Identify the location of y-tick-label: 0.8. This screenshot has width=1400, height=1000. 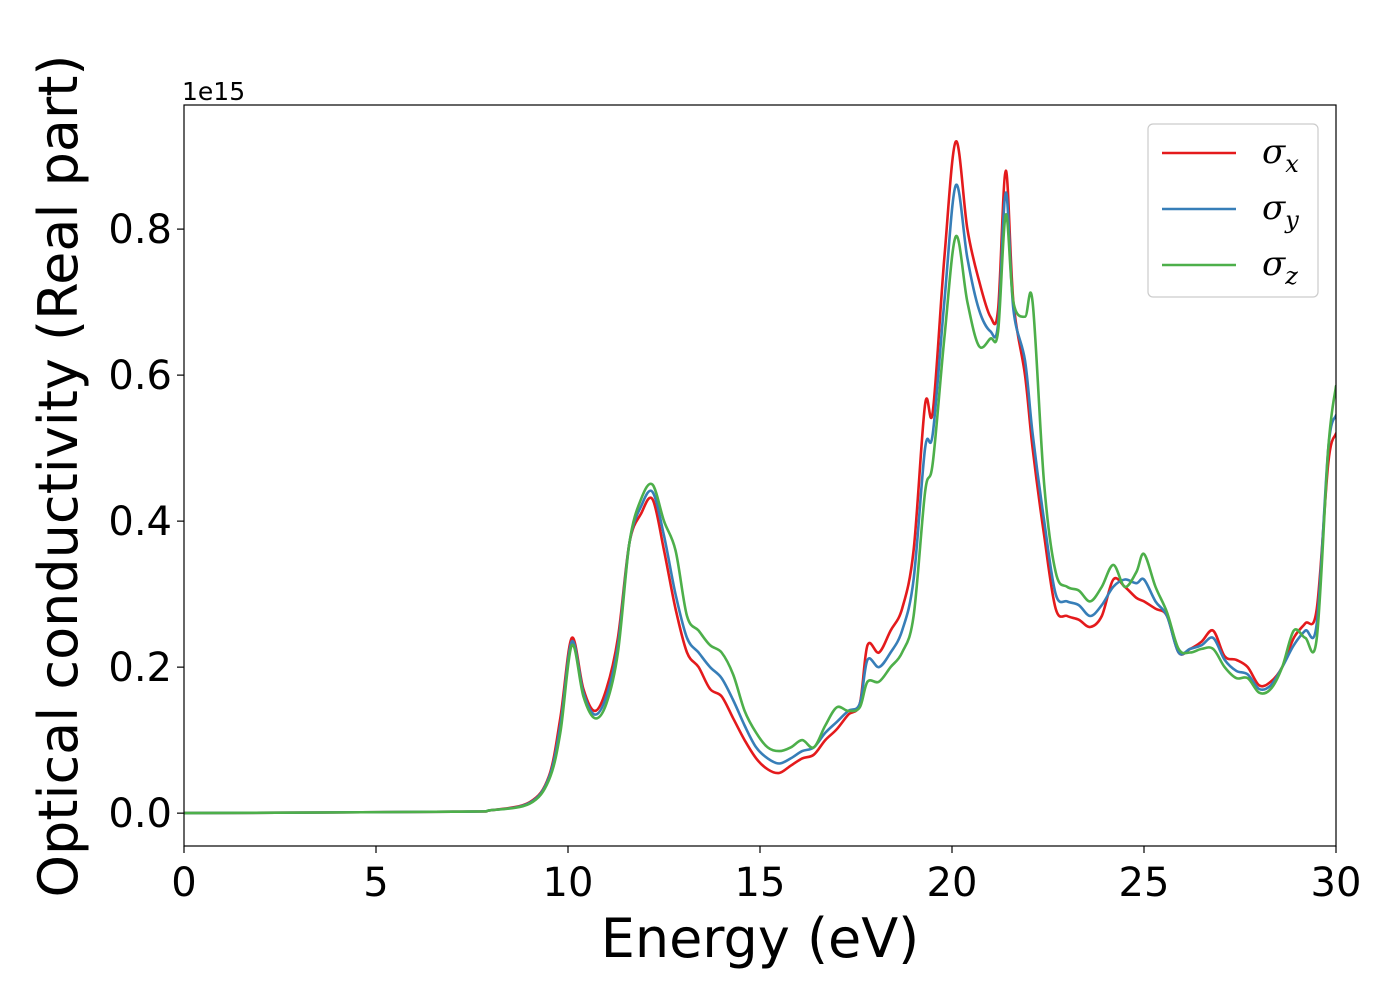
(140, 230).